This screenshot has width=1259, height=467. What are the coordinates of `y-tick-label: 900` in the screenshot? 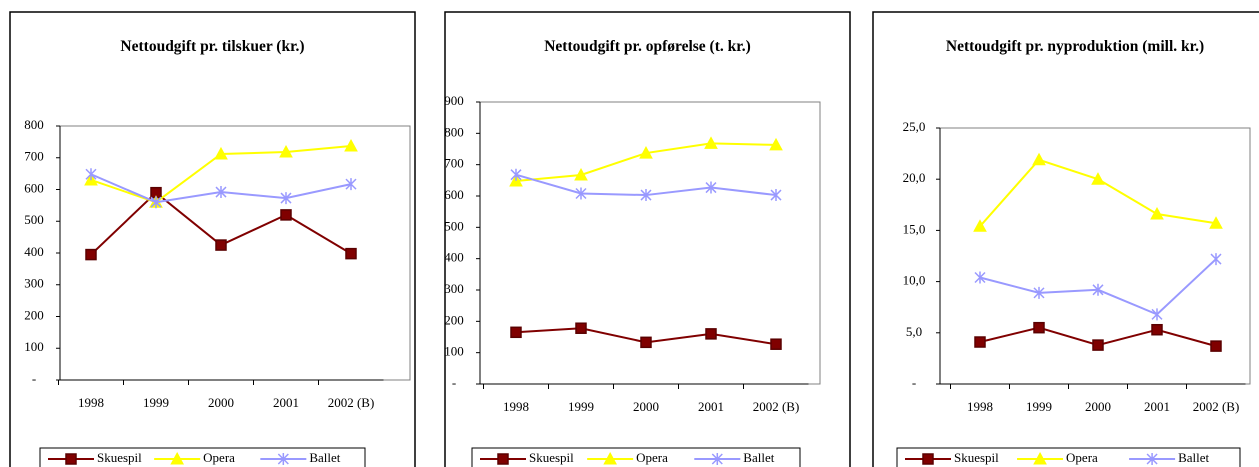 It's located at (454, 100).